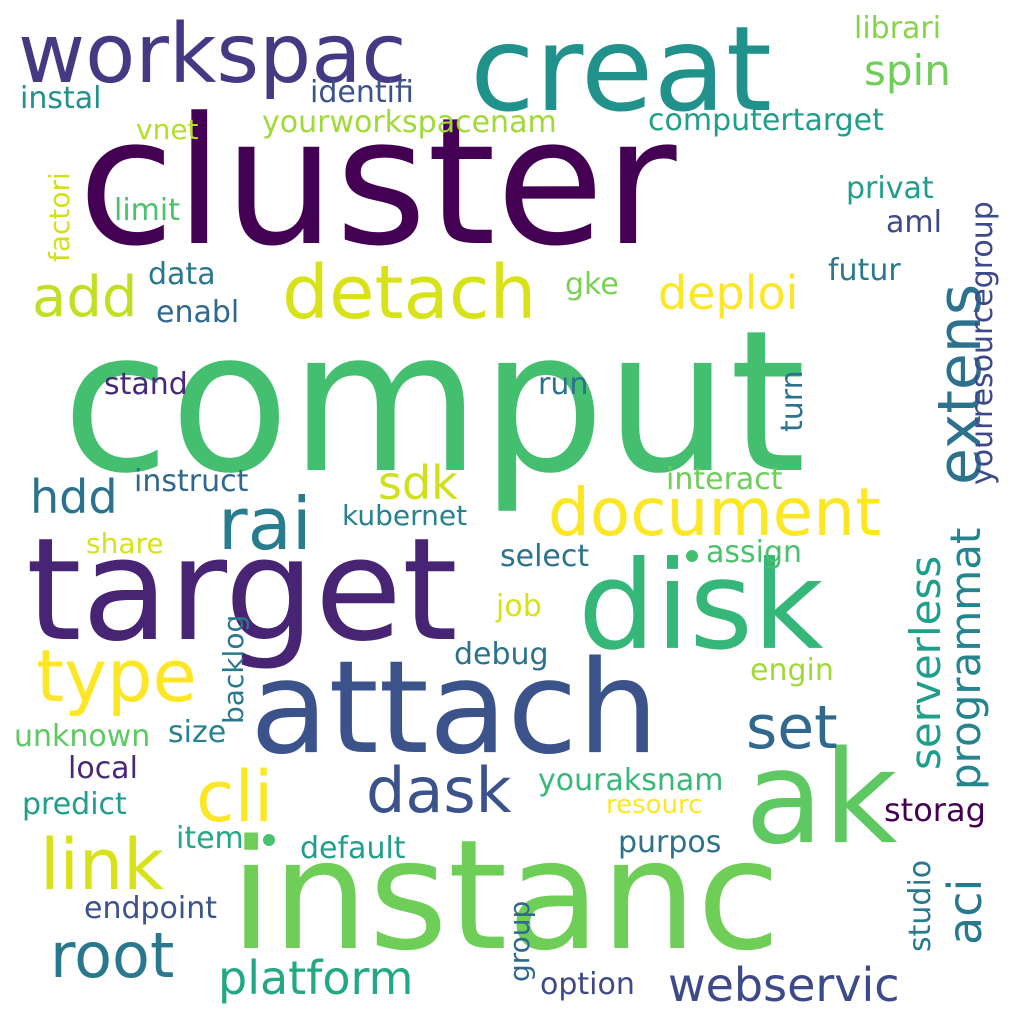 The height and width of the screenshot is (1019, 1019). I want to click on word-unknown: unknown, so click(82, 736).